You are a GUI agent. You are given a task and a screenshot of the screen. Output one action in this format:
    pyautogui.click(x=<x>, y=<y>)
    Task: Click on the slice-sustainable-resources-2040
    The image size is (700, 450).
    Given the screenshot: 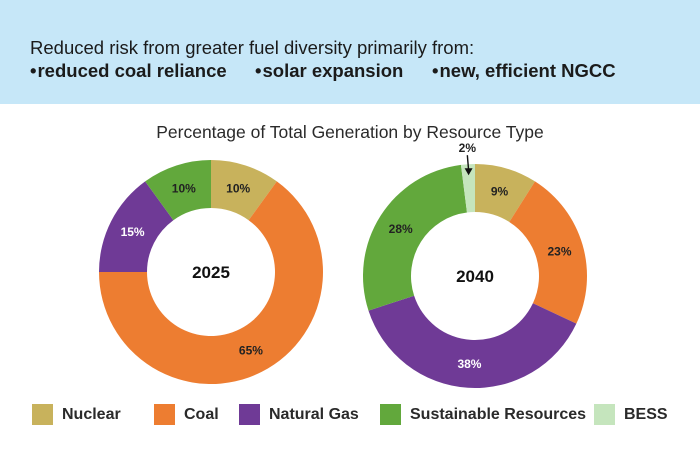 What is the action you would take?
    pyautogui.click(x=414, y=237)
    